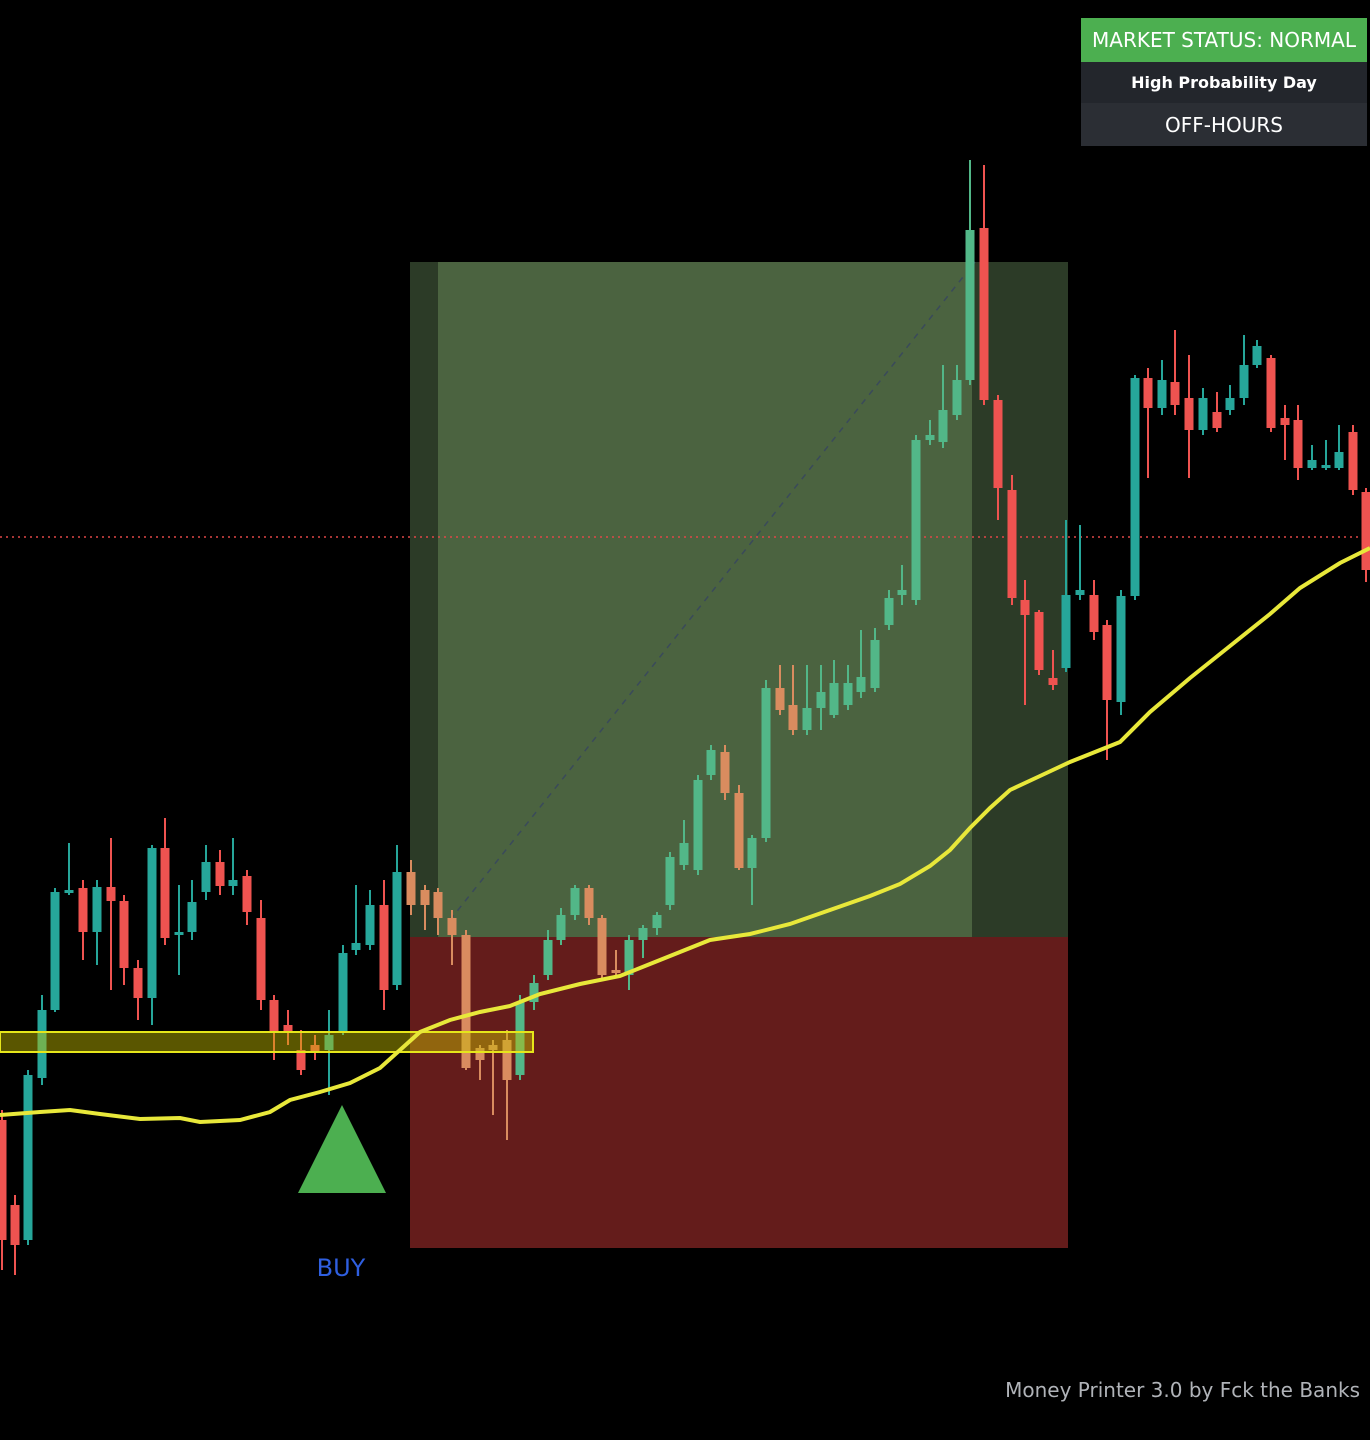 This screenshot has height=1440, width=1370. I want to click on buy-label: BUY, so click(341, 1268).